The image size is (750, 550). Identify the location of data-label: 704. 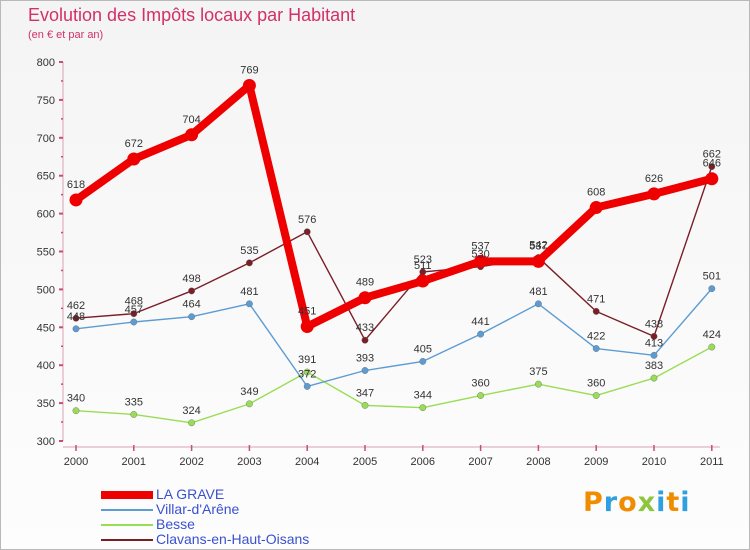
(191, 120).